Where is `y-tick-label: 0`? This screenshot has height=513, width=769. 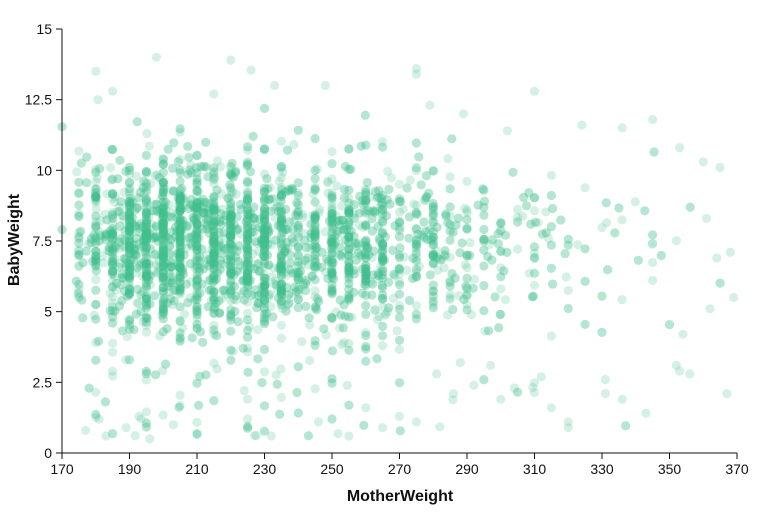
y-tick-label: 0 is located at coordinates (48, 453).